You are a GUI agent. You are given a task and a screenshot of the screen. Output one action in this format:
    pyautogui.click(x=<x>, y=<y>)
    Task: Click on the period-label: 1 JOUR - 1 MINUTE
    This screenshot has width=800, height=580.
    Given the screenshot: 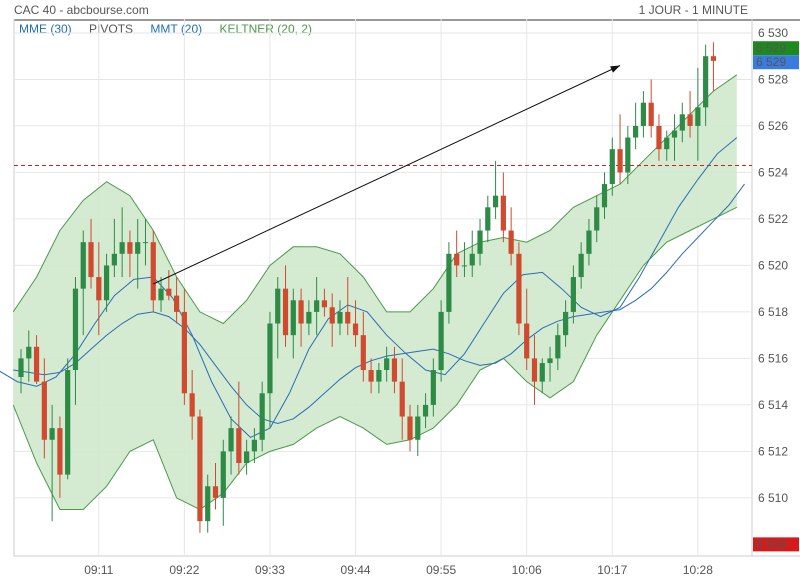 What is the action you would take?
    pyautogui.click(x=693, y=10)
    